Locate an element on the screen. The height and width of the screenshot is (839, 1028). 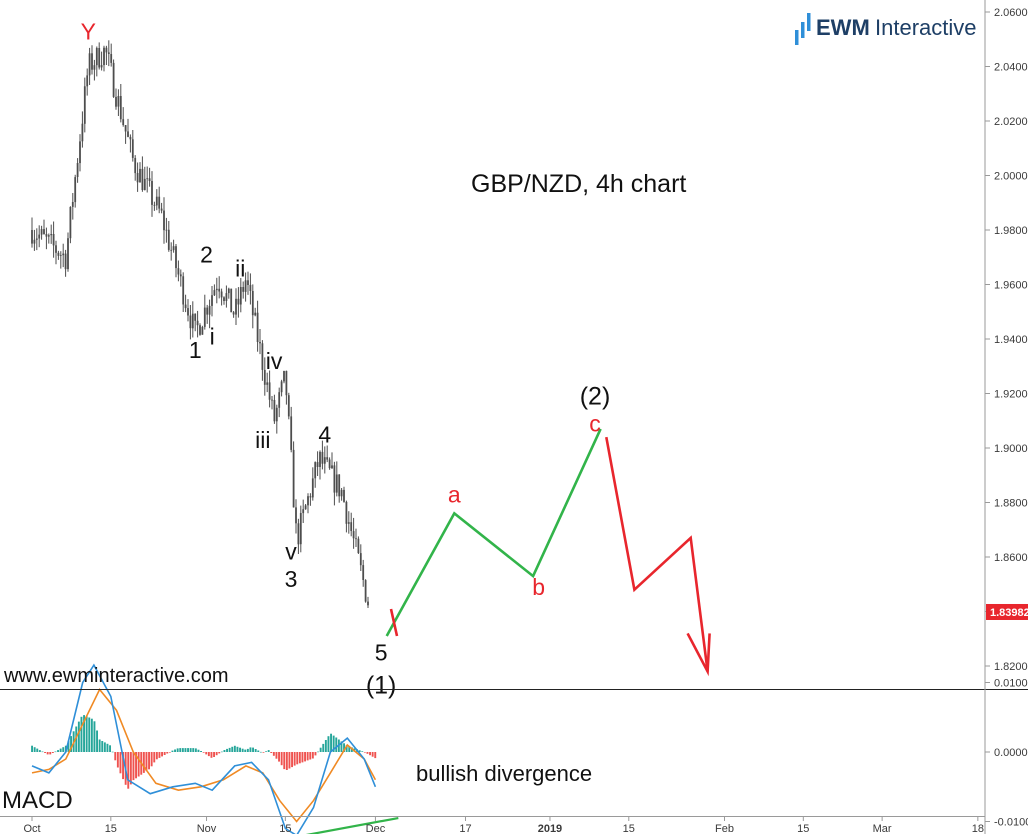
wave-label: v is located at coordinates (291, 552).